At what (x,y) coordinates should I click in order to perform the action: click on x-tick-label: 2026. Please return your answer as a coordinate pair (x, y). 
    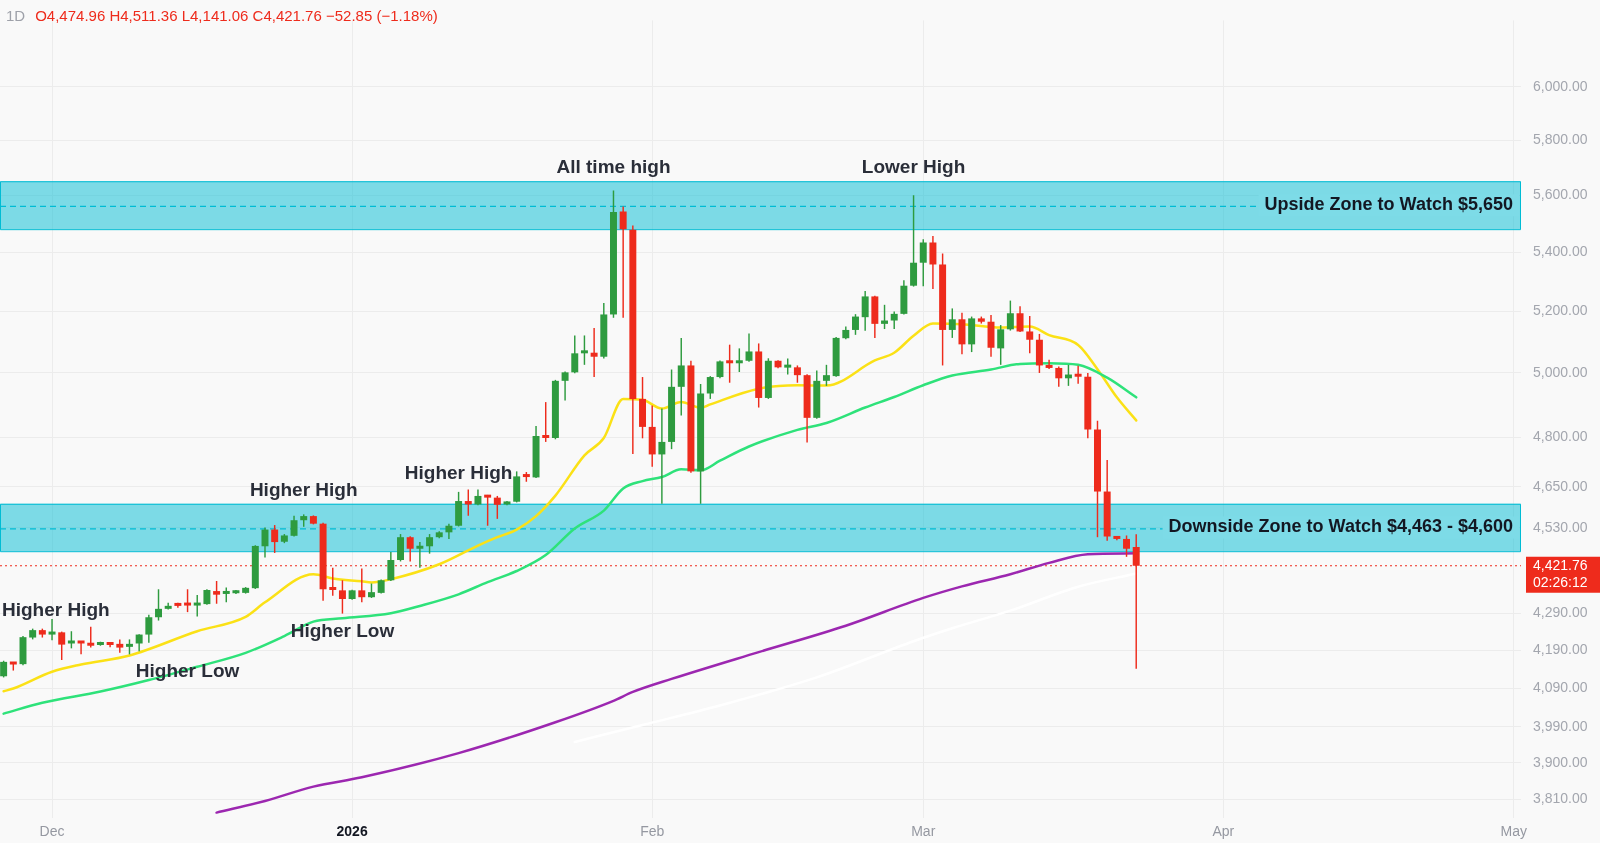
    Looking at the image, I should click on (352, 831).